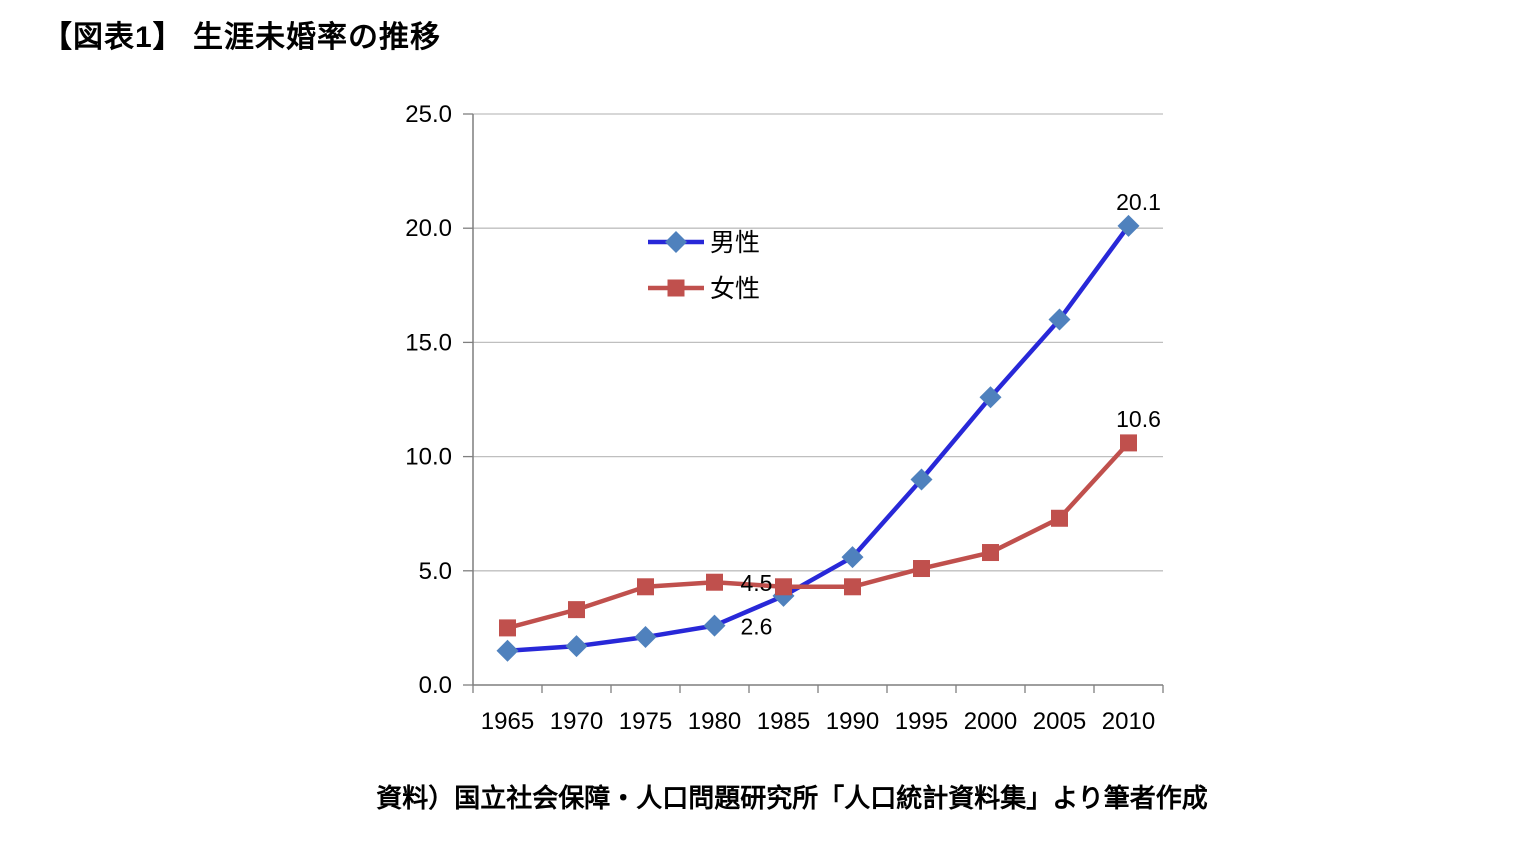 The image size is (1534, 845). I want to click on x-axis-label: 1970, so click(576, 721).